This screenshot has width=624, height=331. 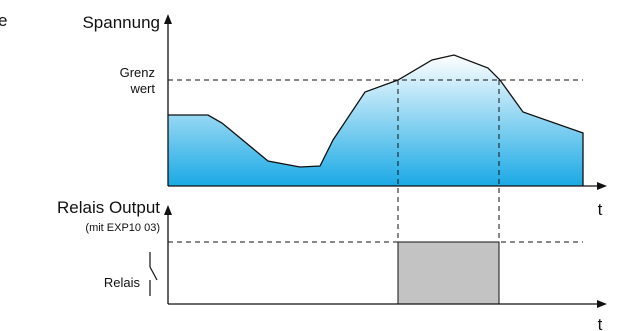 I want to click on relay-label: Relais, so click(x=122, y=282).